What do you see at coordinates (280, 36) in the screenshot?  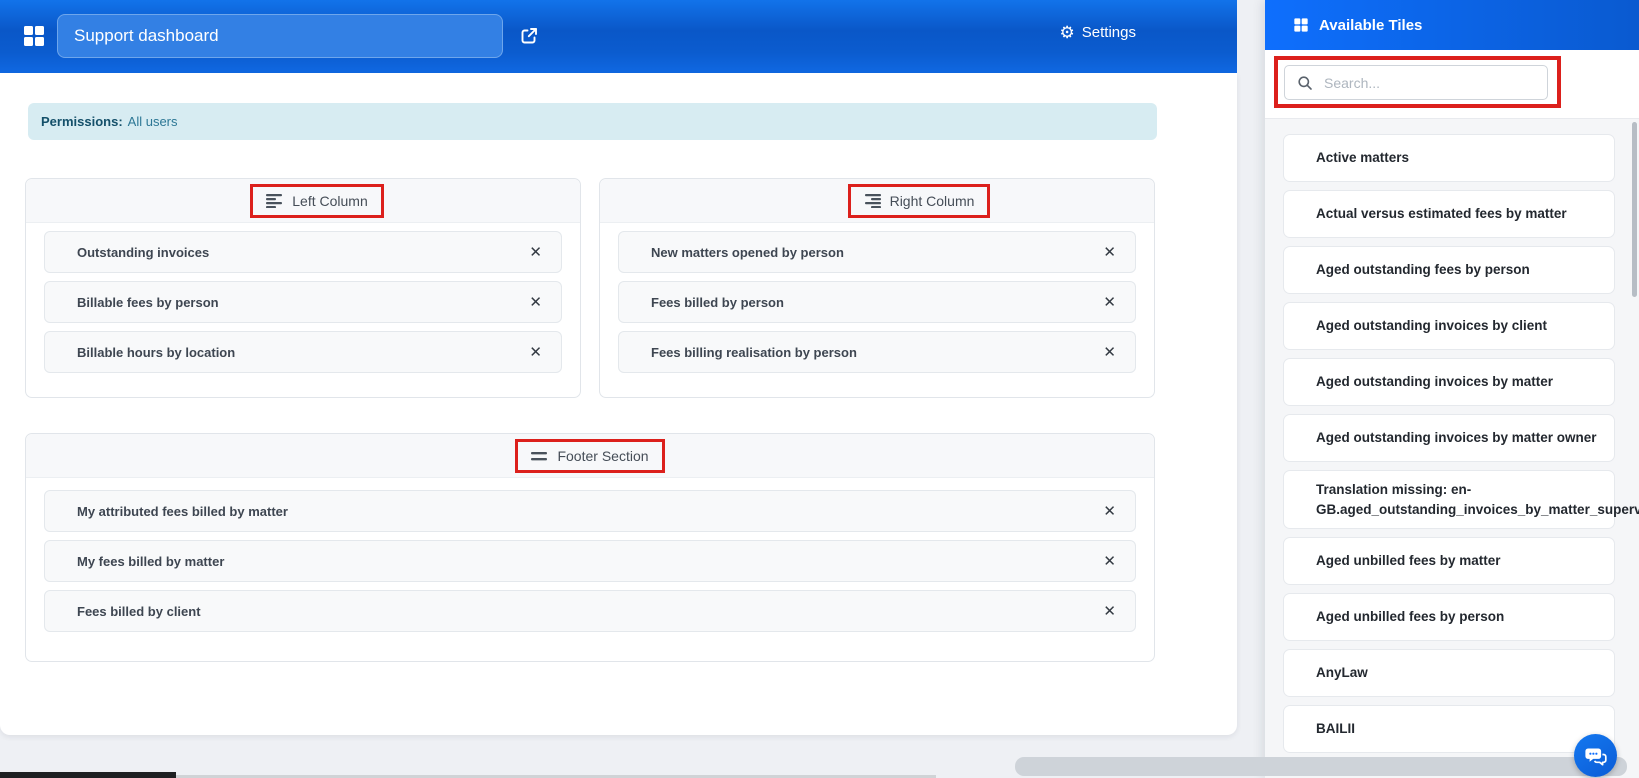 I see `dashboard-title-input` at bounding box center [280, 36].